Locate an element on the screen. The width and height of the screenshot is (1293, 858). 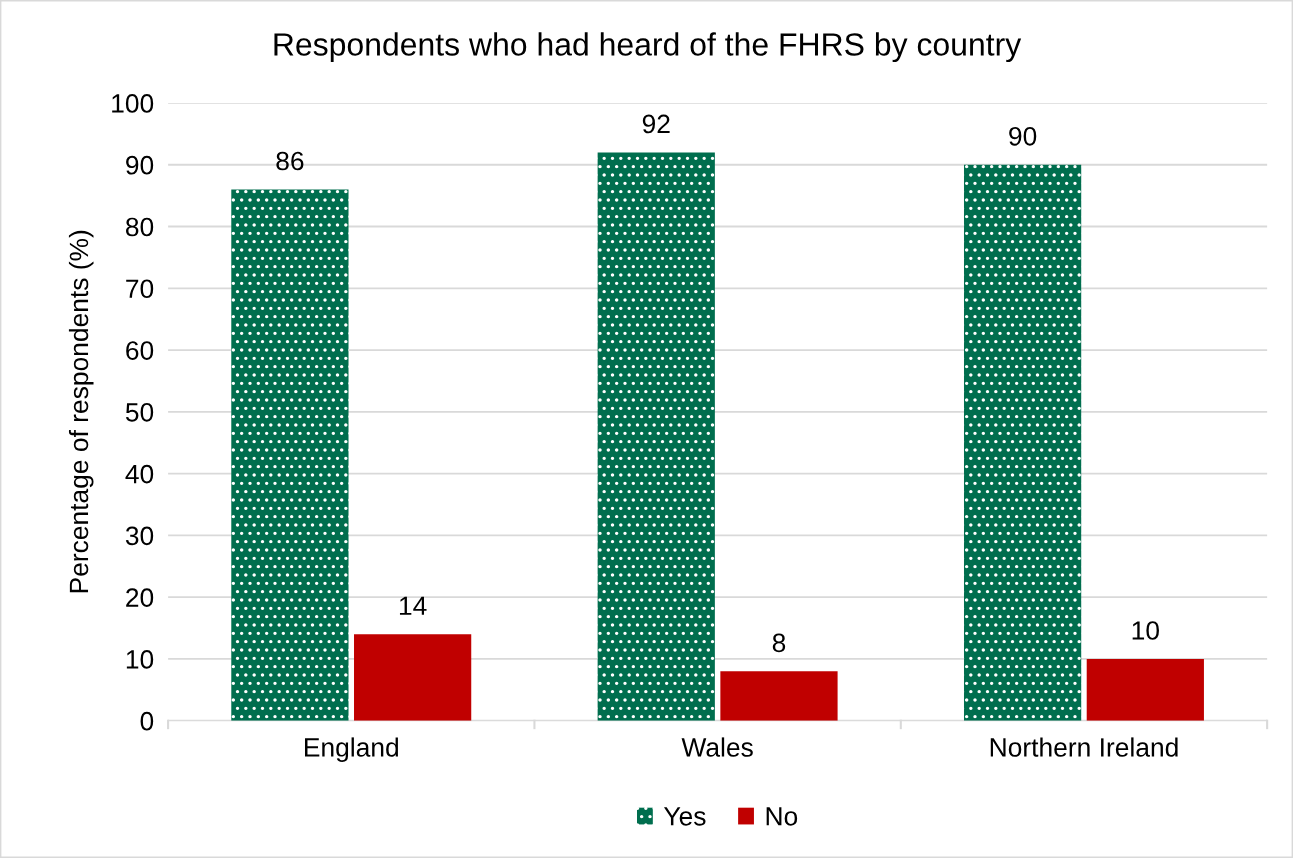
y-tick-label: 30 is located at coordinates (139, 536).